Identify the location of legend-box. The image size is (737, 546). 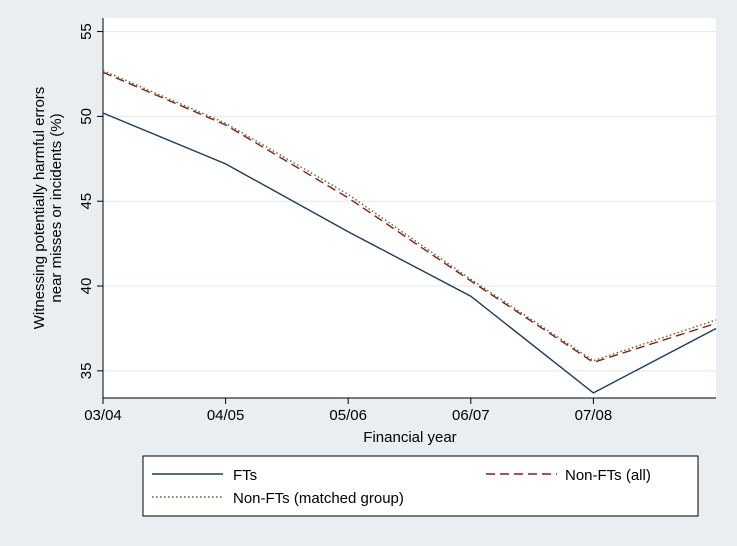
(420, 486).